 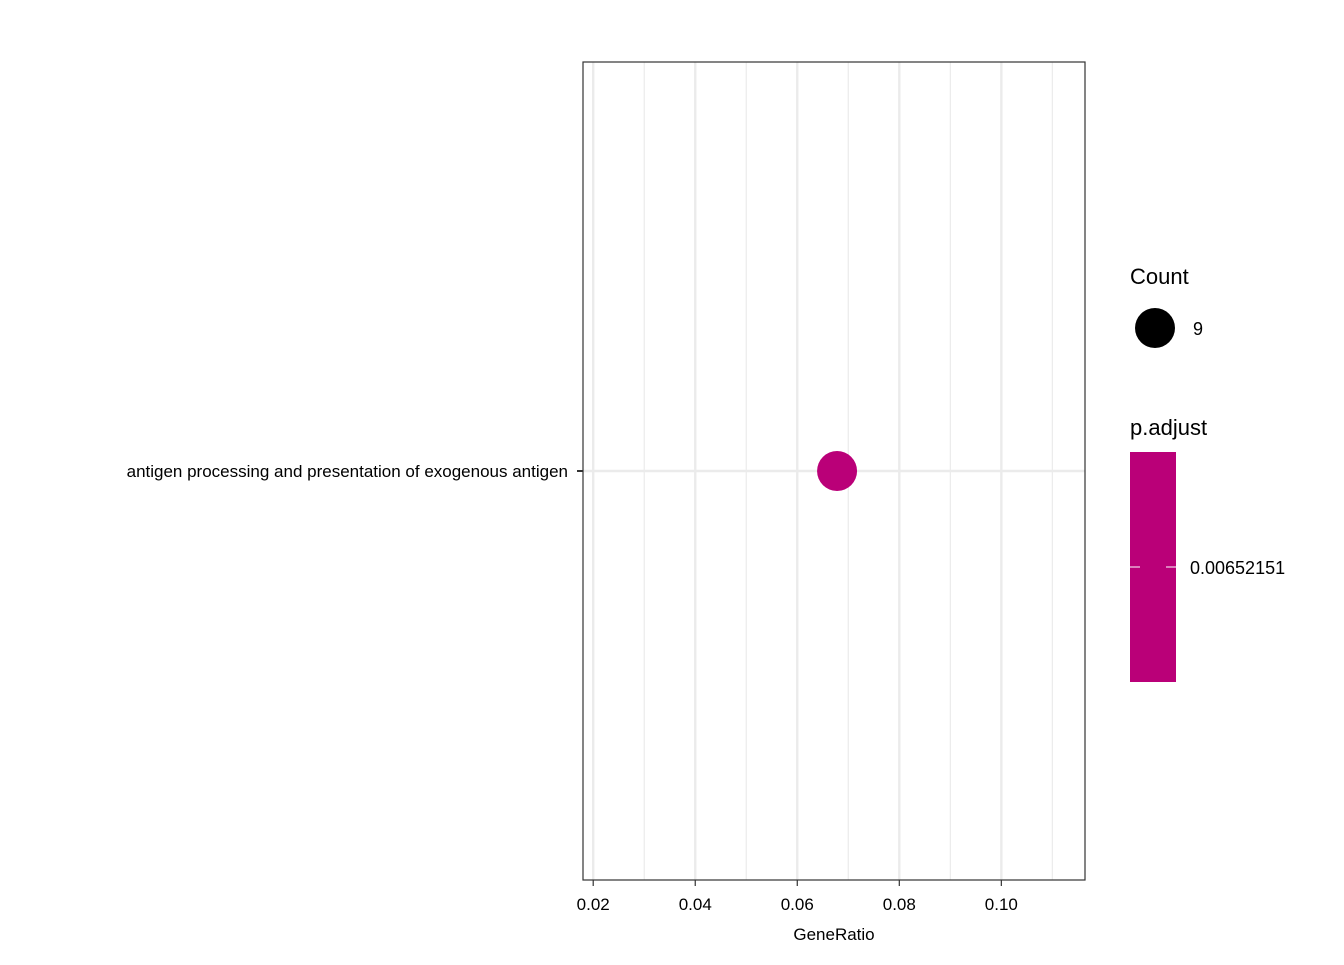 I want to click on x-tick-label: 0.04, so click(x=695, y=904).